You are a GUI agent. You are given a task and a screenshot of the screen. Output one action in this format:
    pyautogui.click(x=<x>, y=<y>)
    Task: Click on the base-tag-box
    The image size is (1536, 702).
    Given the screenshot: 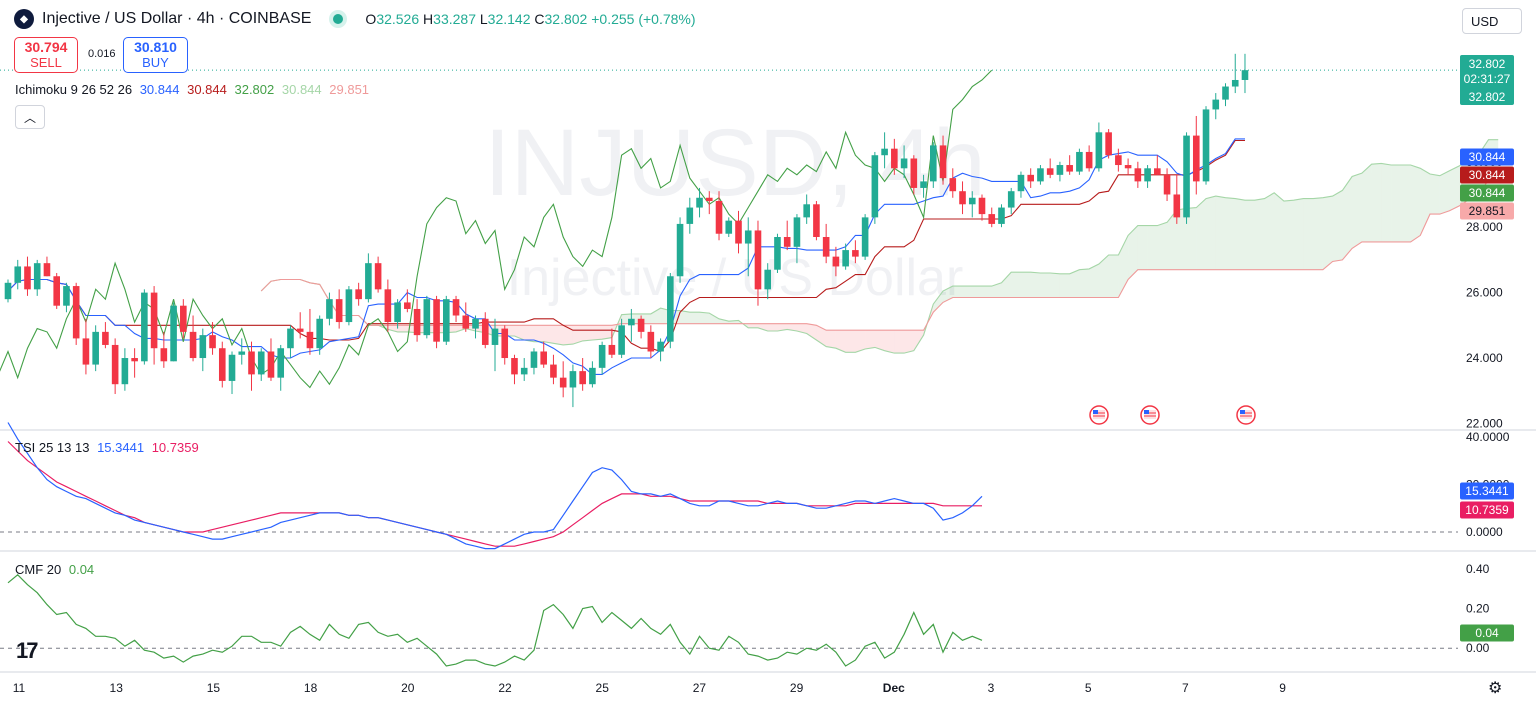 What is the action you would take?
    pyautogui.click(x=1487, y=175)
    